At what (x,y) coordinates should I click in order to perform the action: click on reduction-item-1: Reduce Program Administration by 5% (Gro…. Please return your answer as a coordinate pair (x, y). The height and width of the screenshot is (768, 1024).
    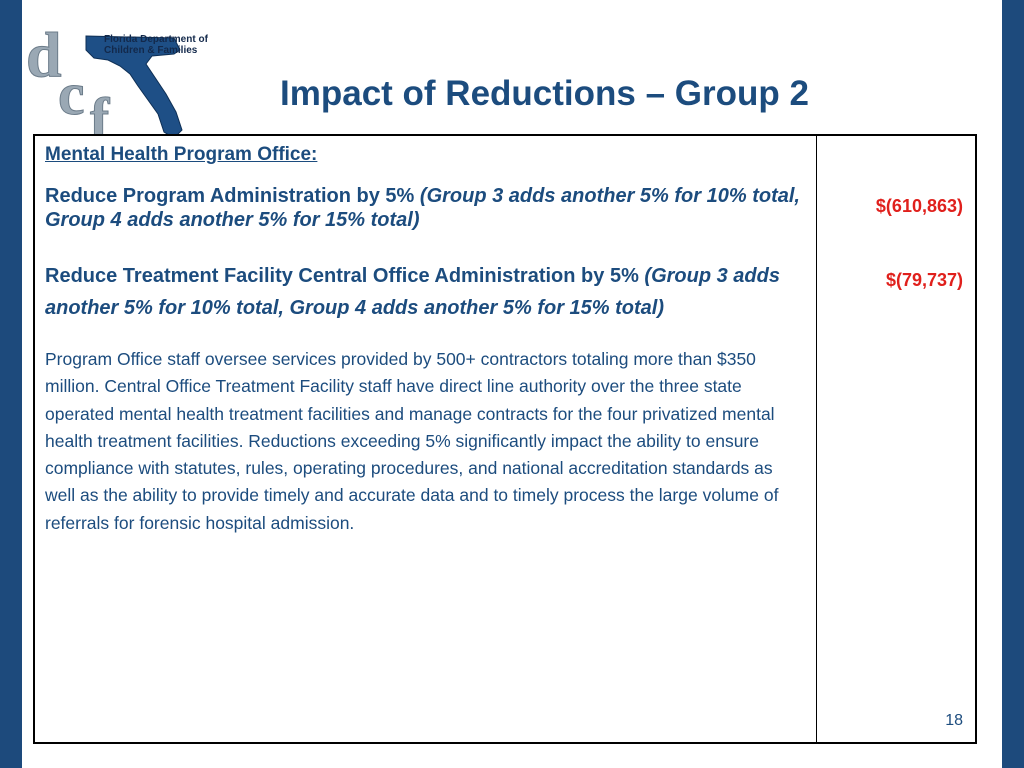
    Looking at the image, I should click on (425, 208).